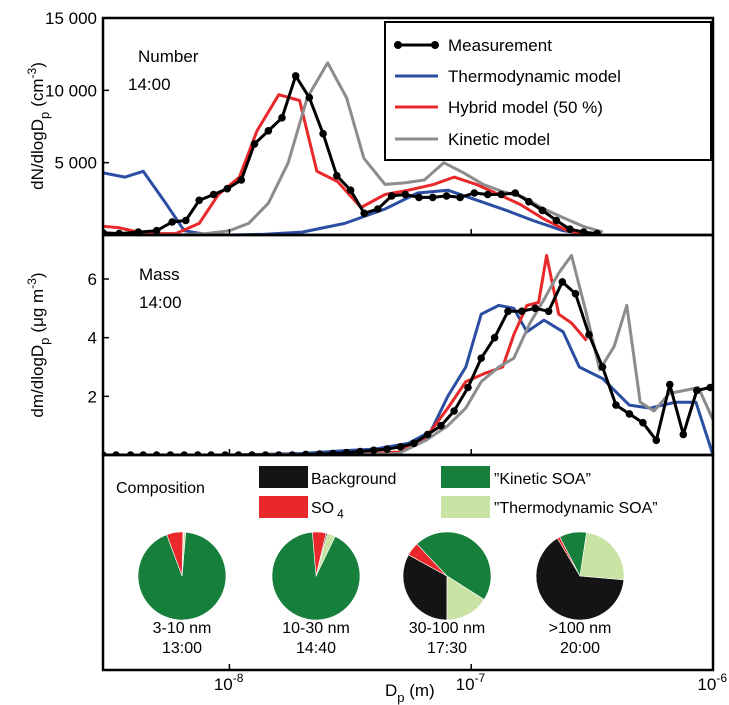  I want to click on x-tick-exp-1: -7, so click(480, 678).